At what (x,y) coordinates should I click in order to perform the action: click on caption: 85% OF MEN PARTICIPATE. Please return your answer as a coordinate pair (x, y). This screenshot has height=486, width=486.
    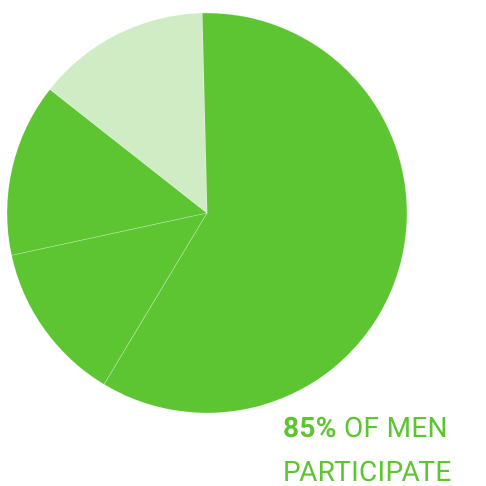
    Looking at the image, I should click on (384, 446).